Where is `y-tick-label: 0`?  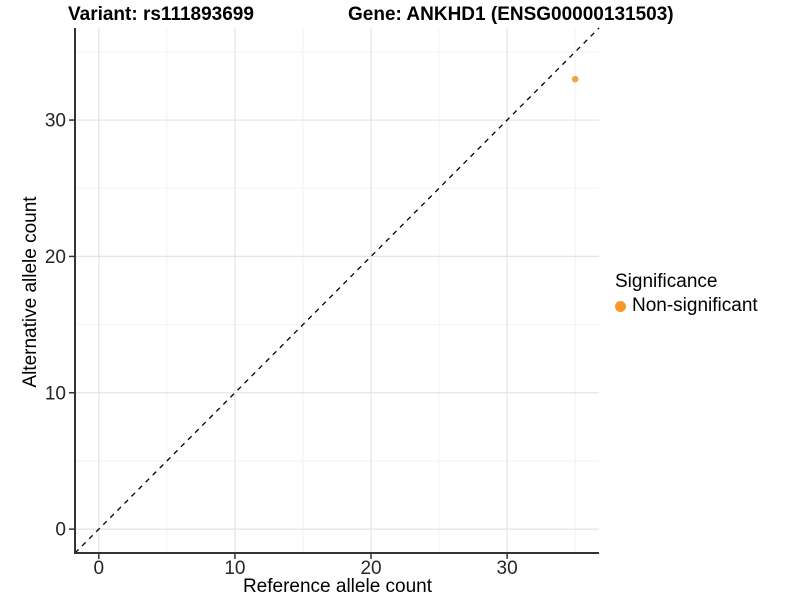
y-tick-label: 0 is located at coordinates (60, 530).